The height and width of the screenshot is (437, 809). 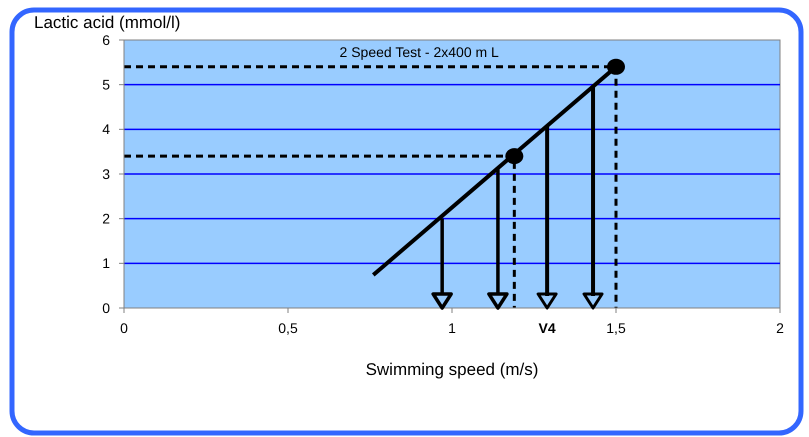 What do you see at coordinates (106, 40) in the screenshot?
I see `y-tick-label: 6` at bounding box center [106, 40].